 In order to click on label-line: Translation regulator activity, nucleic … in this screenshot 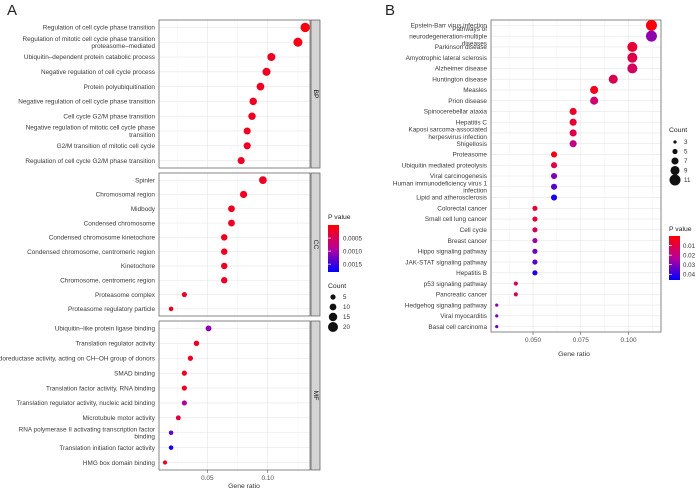, I will do `click(85, 403)`.